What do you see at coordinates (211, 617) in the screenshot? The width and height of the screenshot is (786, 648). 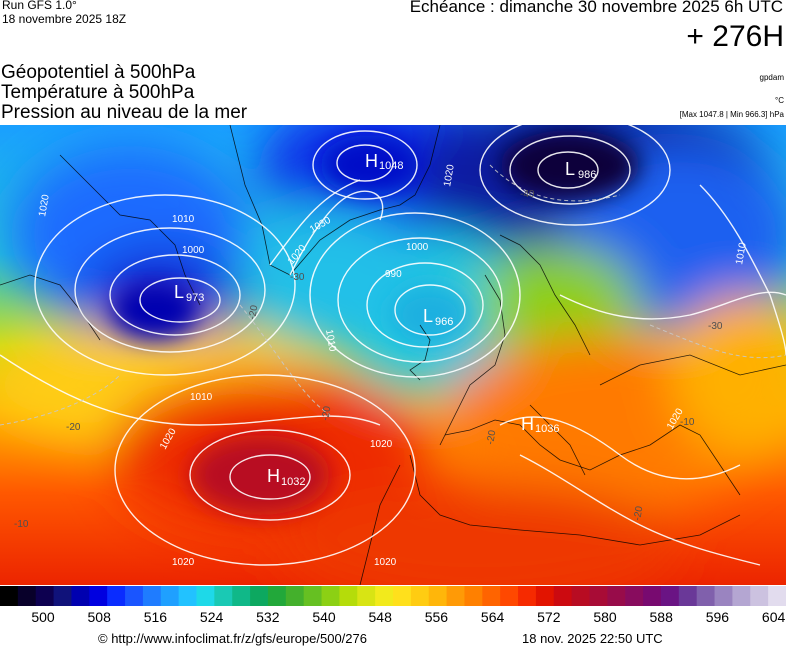 I see `color-scale-tick: 524` at bounding box center [211, 617].